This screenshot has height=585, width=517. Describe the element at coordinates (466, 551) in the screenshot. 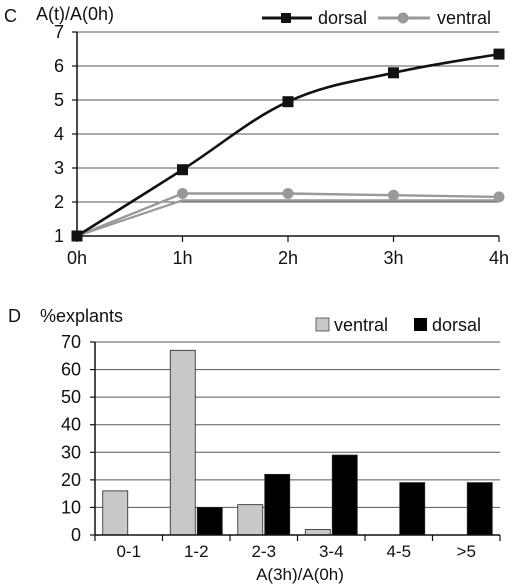

I see `x-tick-label->5: >5` at that location.